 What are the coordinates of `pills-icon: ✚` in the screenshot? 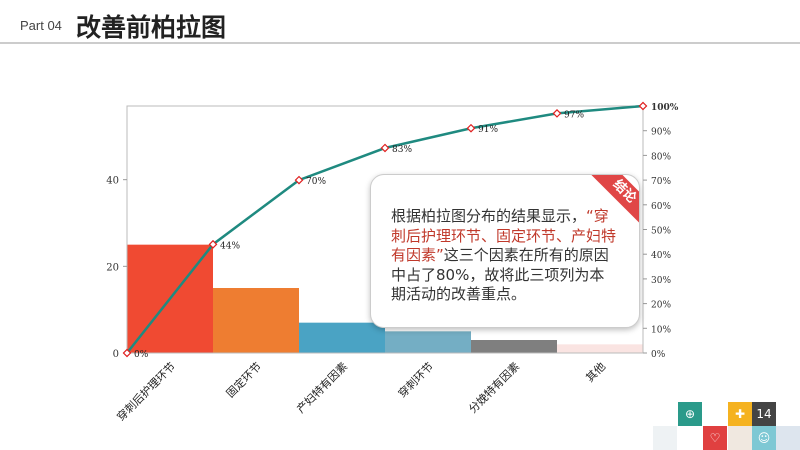 It's located at (740, 414).